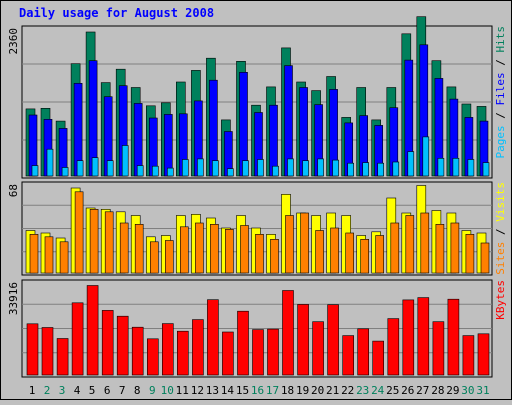 This screenshot has height=405, width=512. Describe the element at coordinates (62, 390) in the screenshot. I see `x-tick-label: 3` at that location.